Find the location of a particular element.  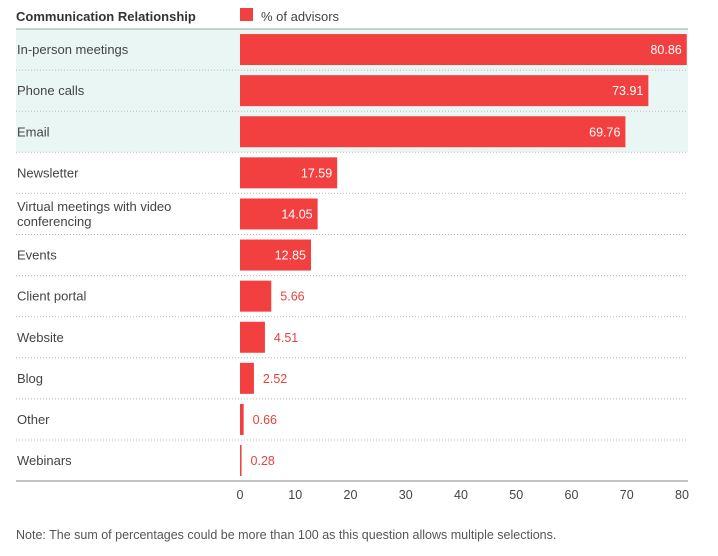

value-label: 14.05 is located at coordinates (296, 214).